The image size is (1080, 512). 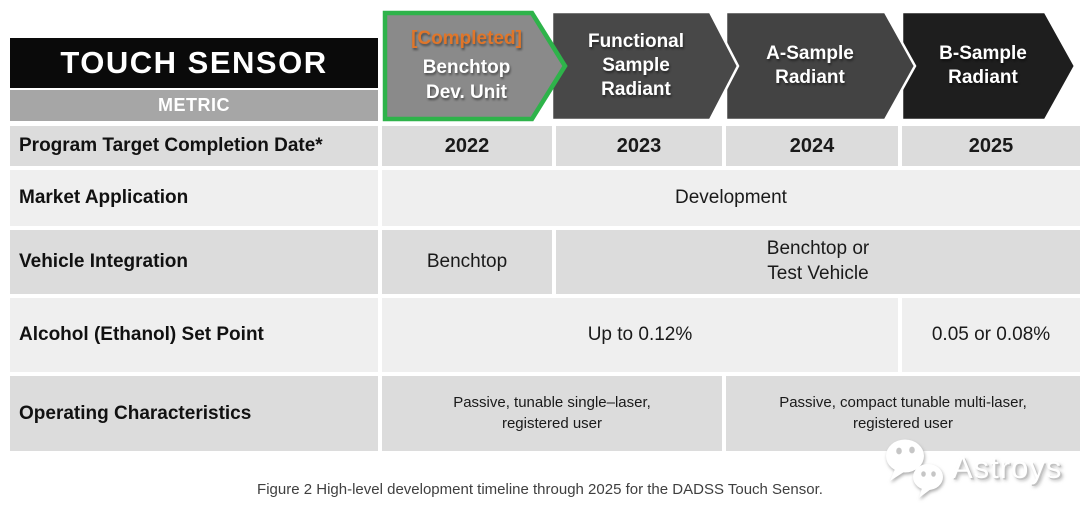 What do you see at coordinates (467, 262) in the screenshot?
I see `table-cell: Benchtop` at bounding box center [467, 262].